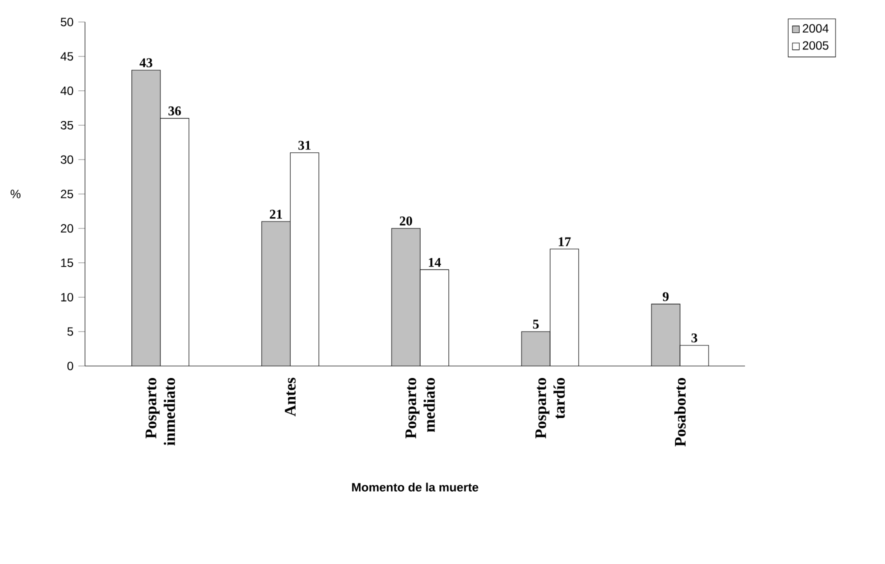 Image resolution: width=885 pixels, height=564 pixels. Describe the element at coordinates (420, 408) in the screenshot. I see `x-tick-label: Posparto mediato` at that location.